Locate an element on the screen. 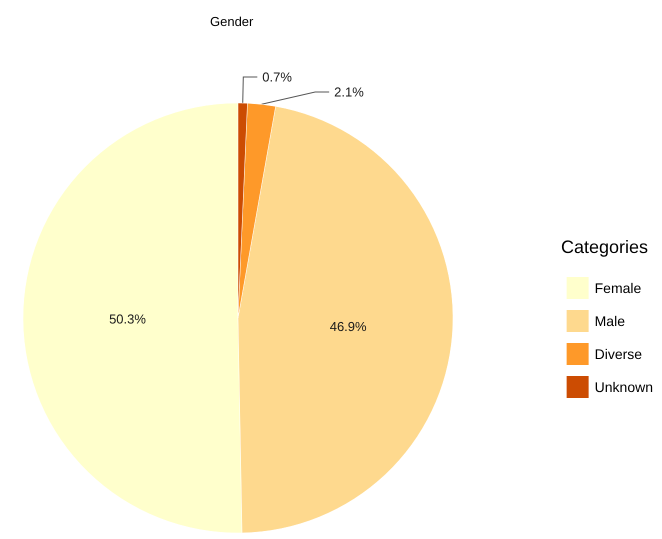 This screenshot has height=539, width=662. legend-label: Male is located at coordinates (610, 321).